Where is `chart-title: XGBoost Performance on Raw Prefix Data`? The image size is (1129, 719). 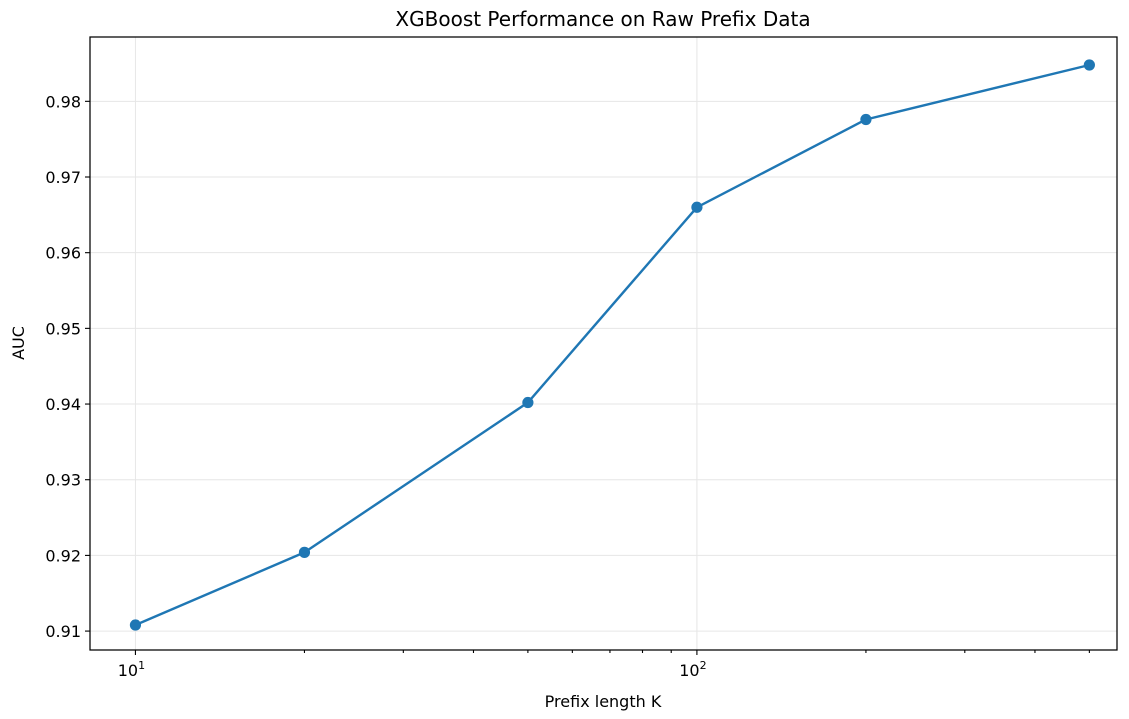 chart-title: XGBoost Performance on Raw Prefix Data is located at coordinates (602, 19).